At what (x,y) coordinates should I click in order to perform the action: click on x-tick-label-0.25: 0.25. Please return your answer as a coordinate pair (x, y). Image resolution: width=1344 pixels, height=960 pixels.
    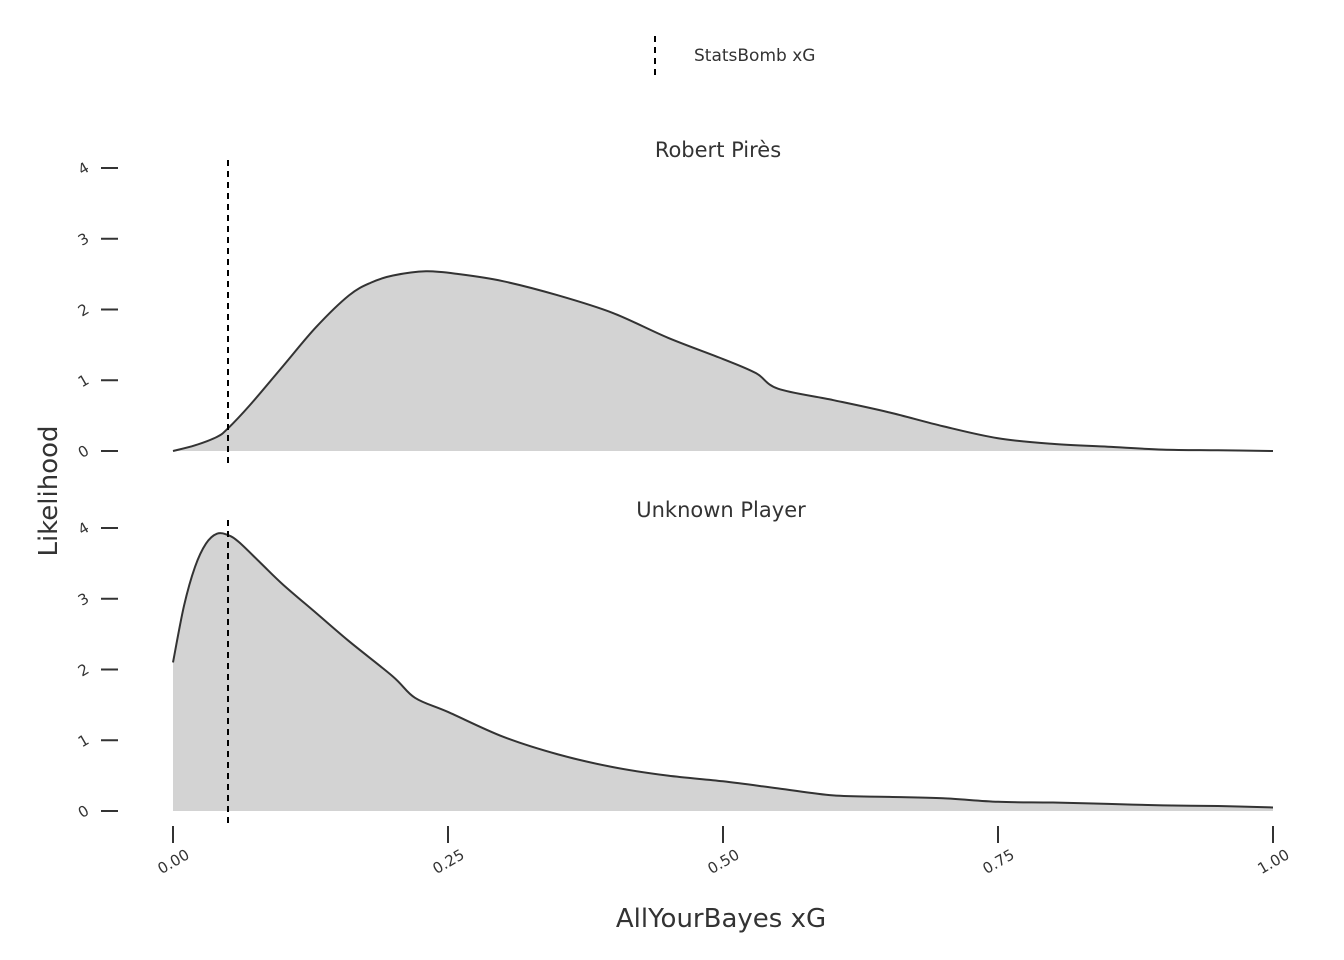
    Looking at the image, I should click on (449, 862).